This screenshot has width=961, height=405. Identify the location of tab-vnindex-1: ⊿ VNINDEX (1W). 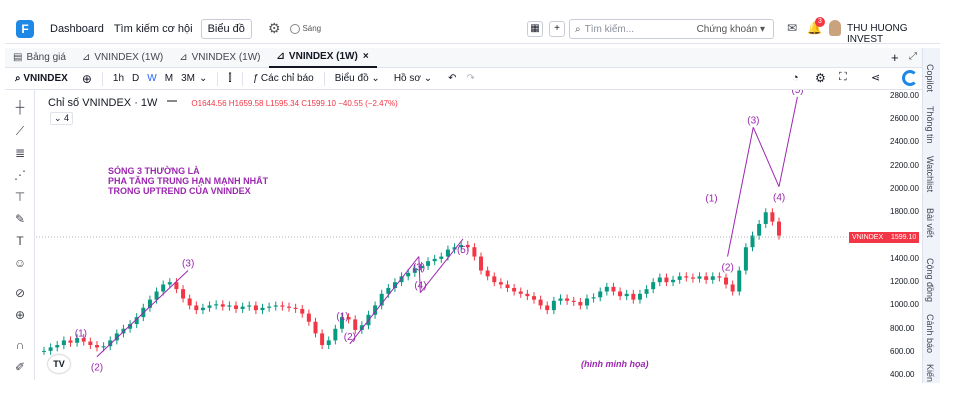
(122, 58).